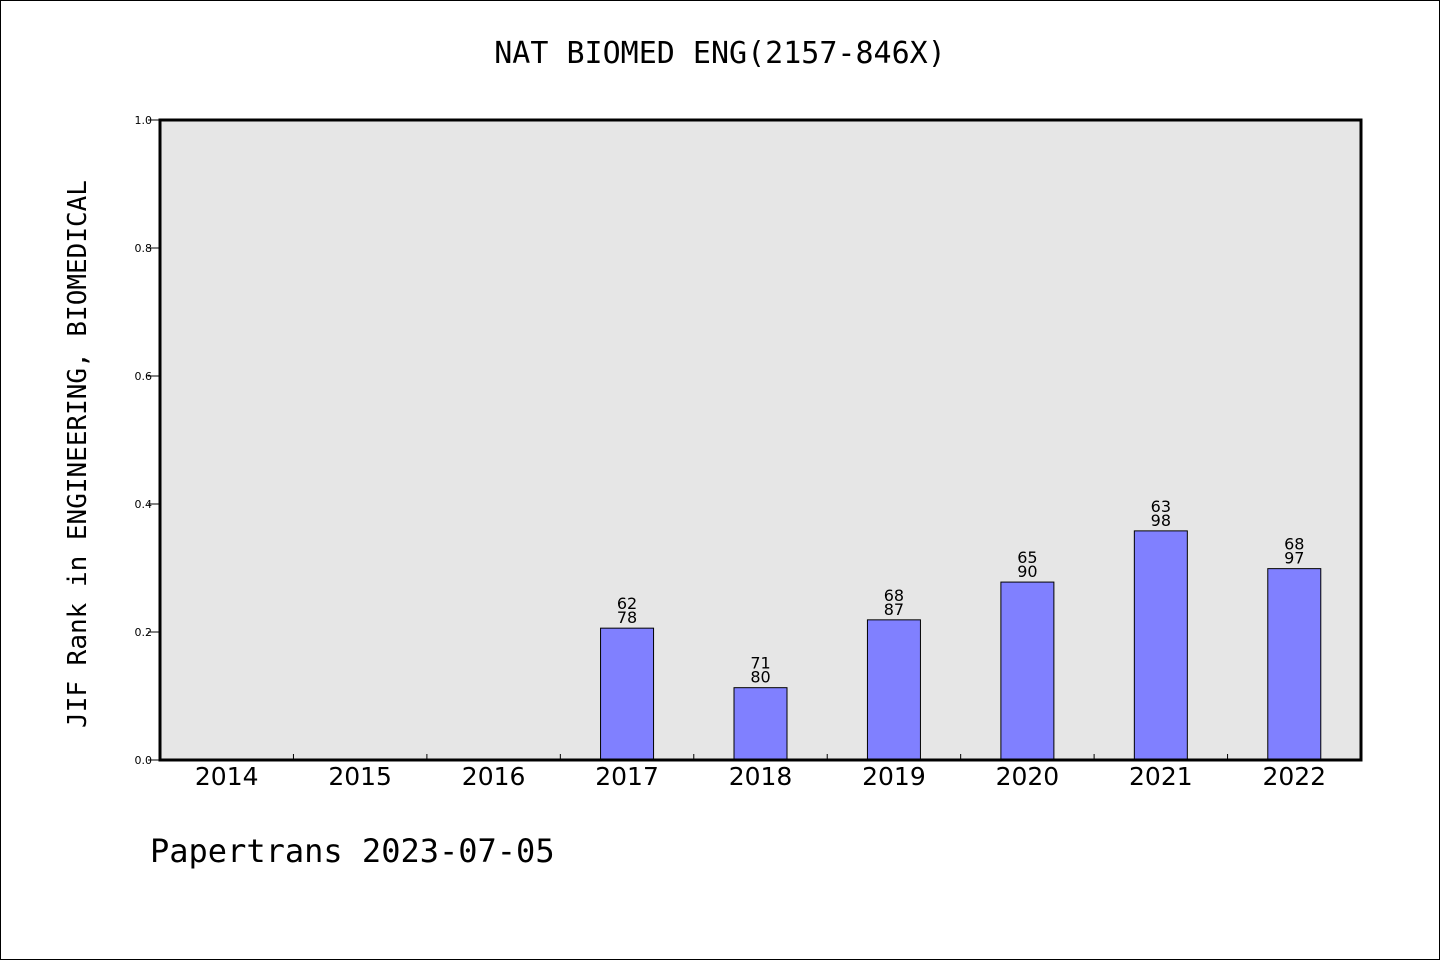 This screenshot has height=960, width=1440. What do you see at coordinates (1294, 776) in the screenshot?
I see `x-tick-label: 2022` at bounding box center [1294, 776].